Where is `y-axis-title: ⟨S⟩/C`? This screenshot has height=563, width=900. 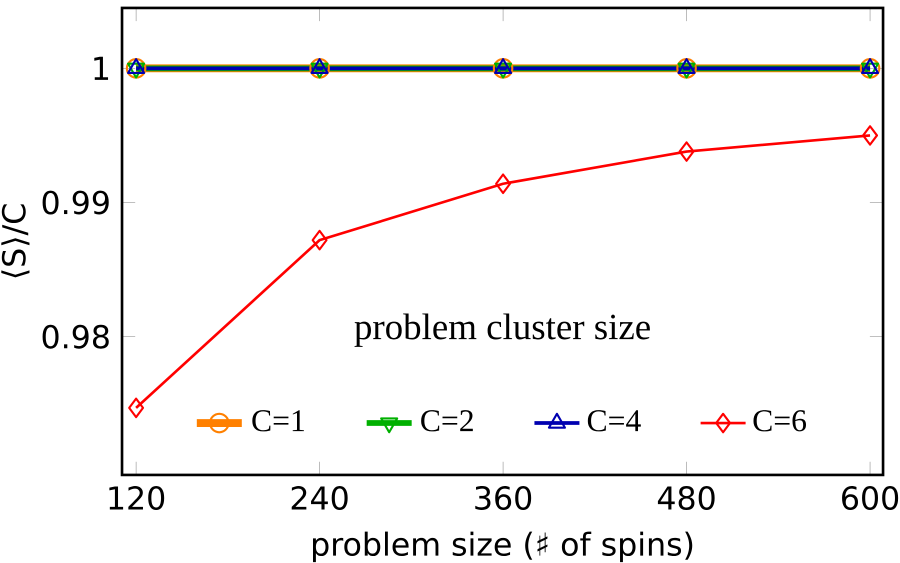
y-axis-title: ⟨S⟩/C is located at coordinates (15, 241).